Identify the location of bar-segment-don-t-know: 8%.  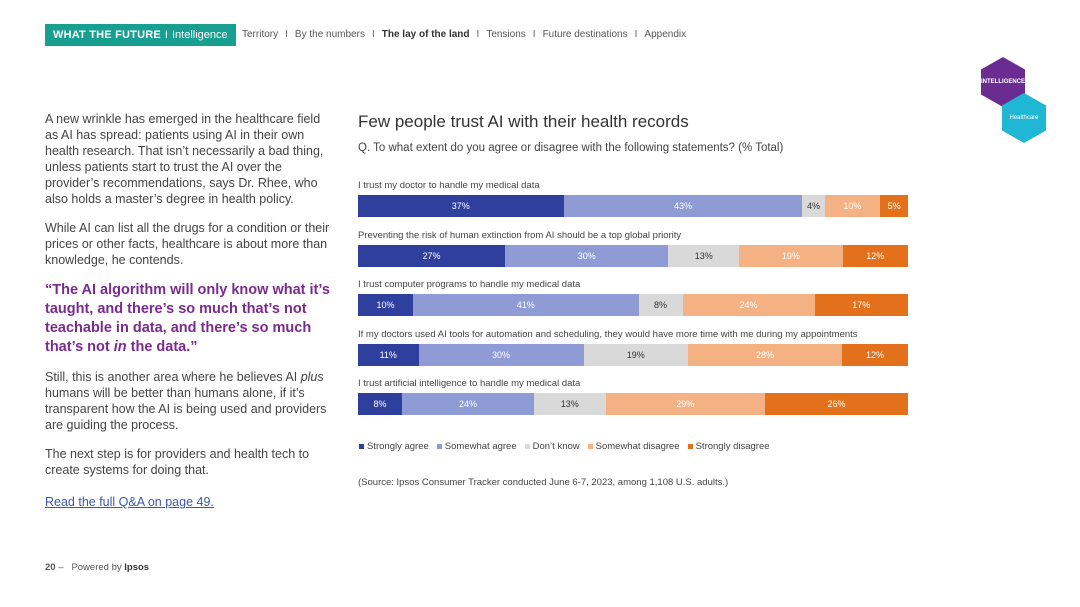
(660, 305).